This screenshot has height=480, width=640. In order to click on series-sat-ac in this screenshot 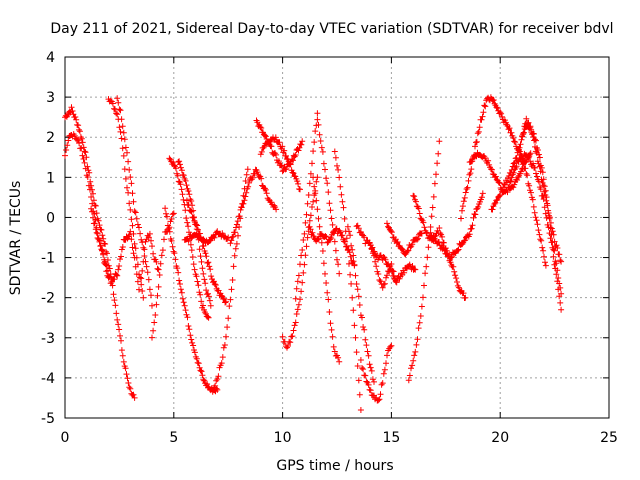, I will do `click(439, 246)`.